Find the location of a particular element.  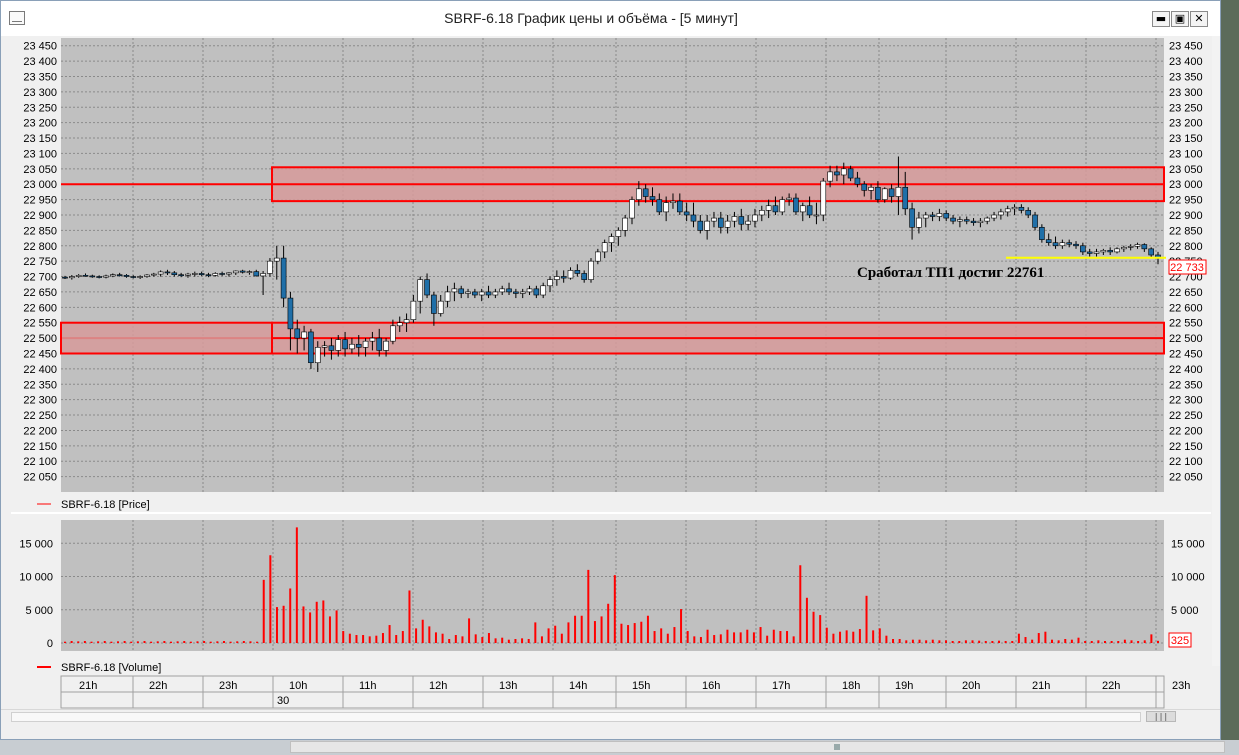

last-volume-box is located at coordinates (1180, 640).